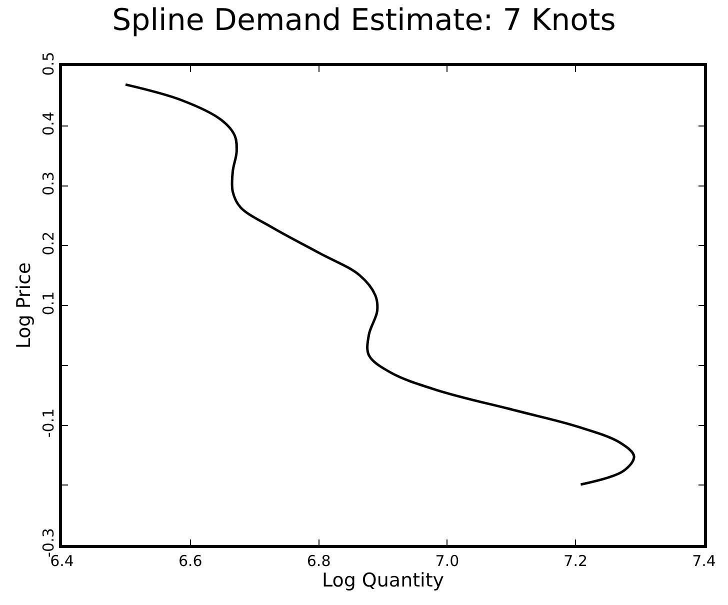  I want to click on y-tick-label: 0.4, so click(48, 124).